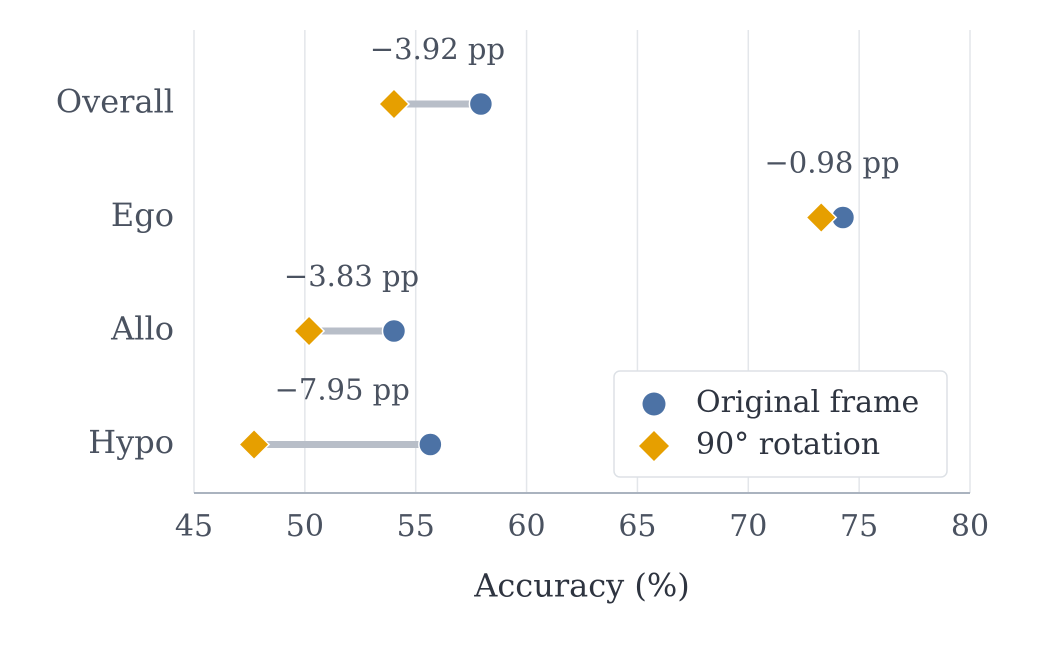  I want to click on difference-label: −3.92 pp, so click(437, 49).